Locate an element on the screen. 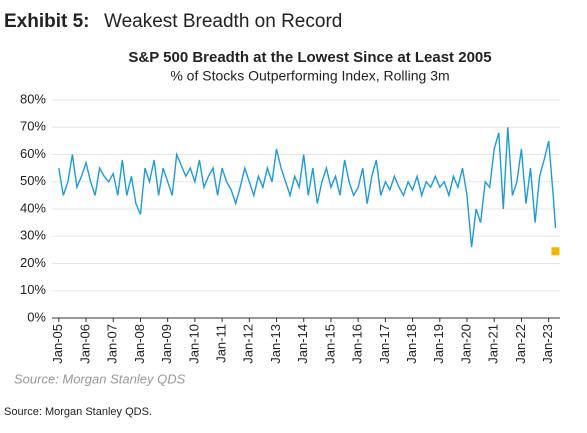  exhibit-label: Exhibit 5: is located at coordinates (47, 21).